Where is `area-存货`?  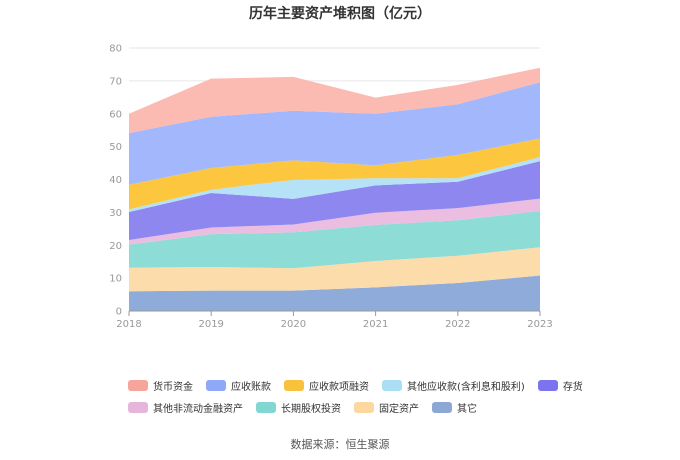 area-存货 is located at coordinates (334, 200).